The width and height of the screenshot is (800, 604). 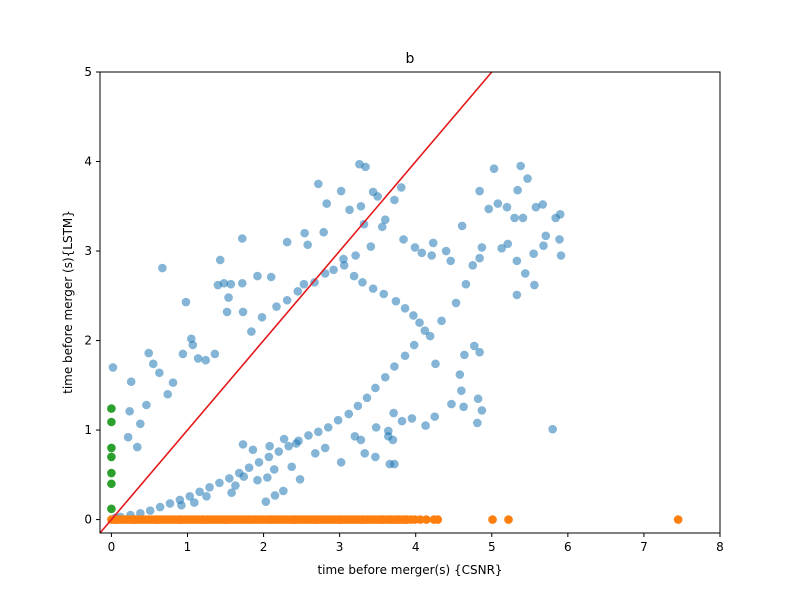 I want to click on x-tick-label: 5, so click(x=492, y=547).